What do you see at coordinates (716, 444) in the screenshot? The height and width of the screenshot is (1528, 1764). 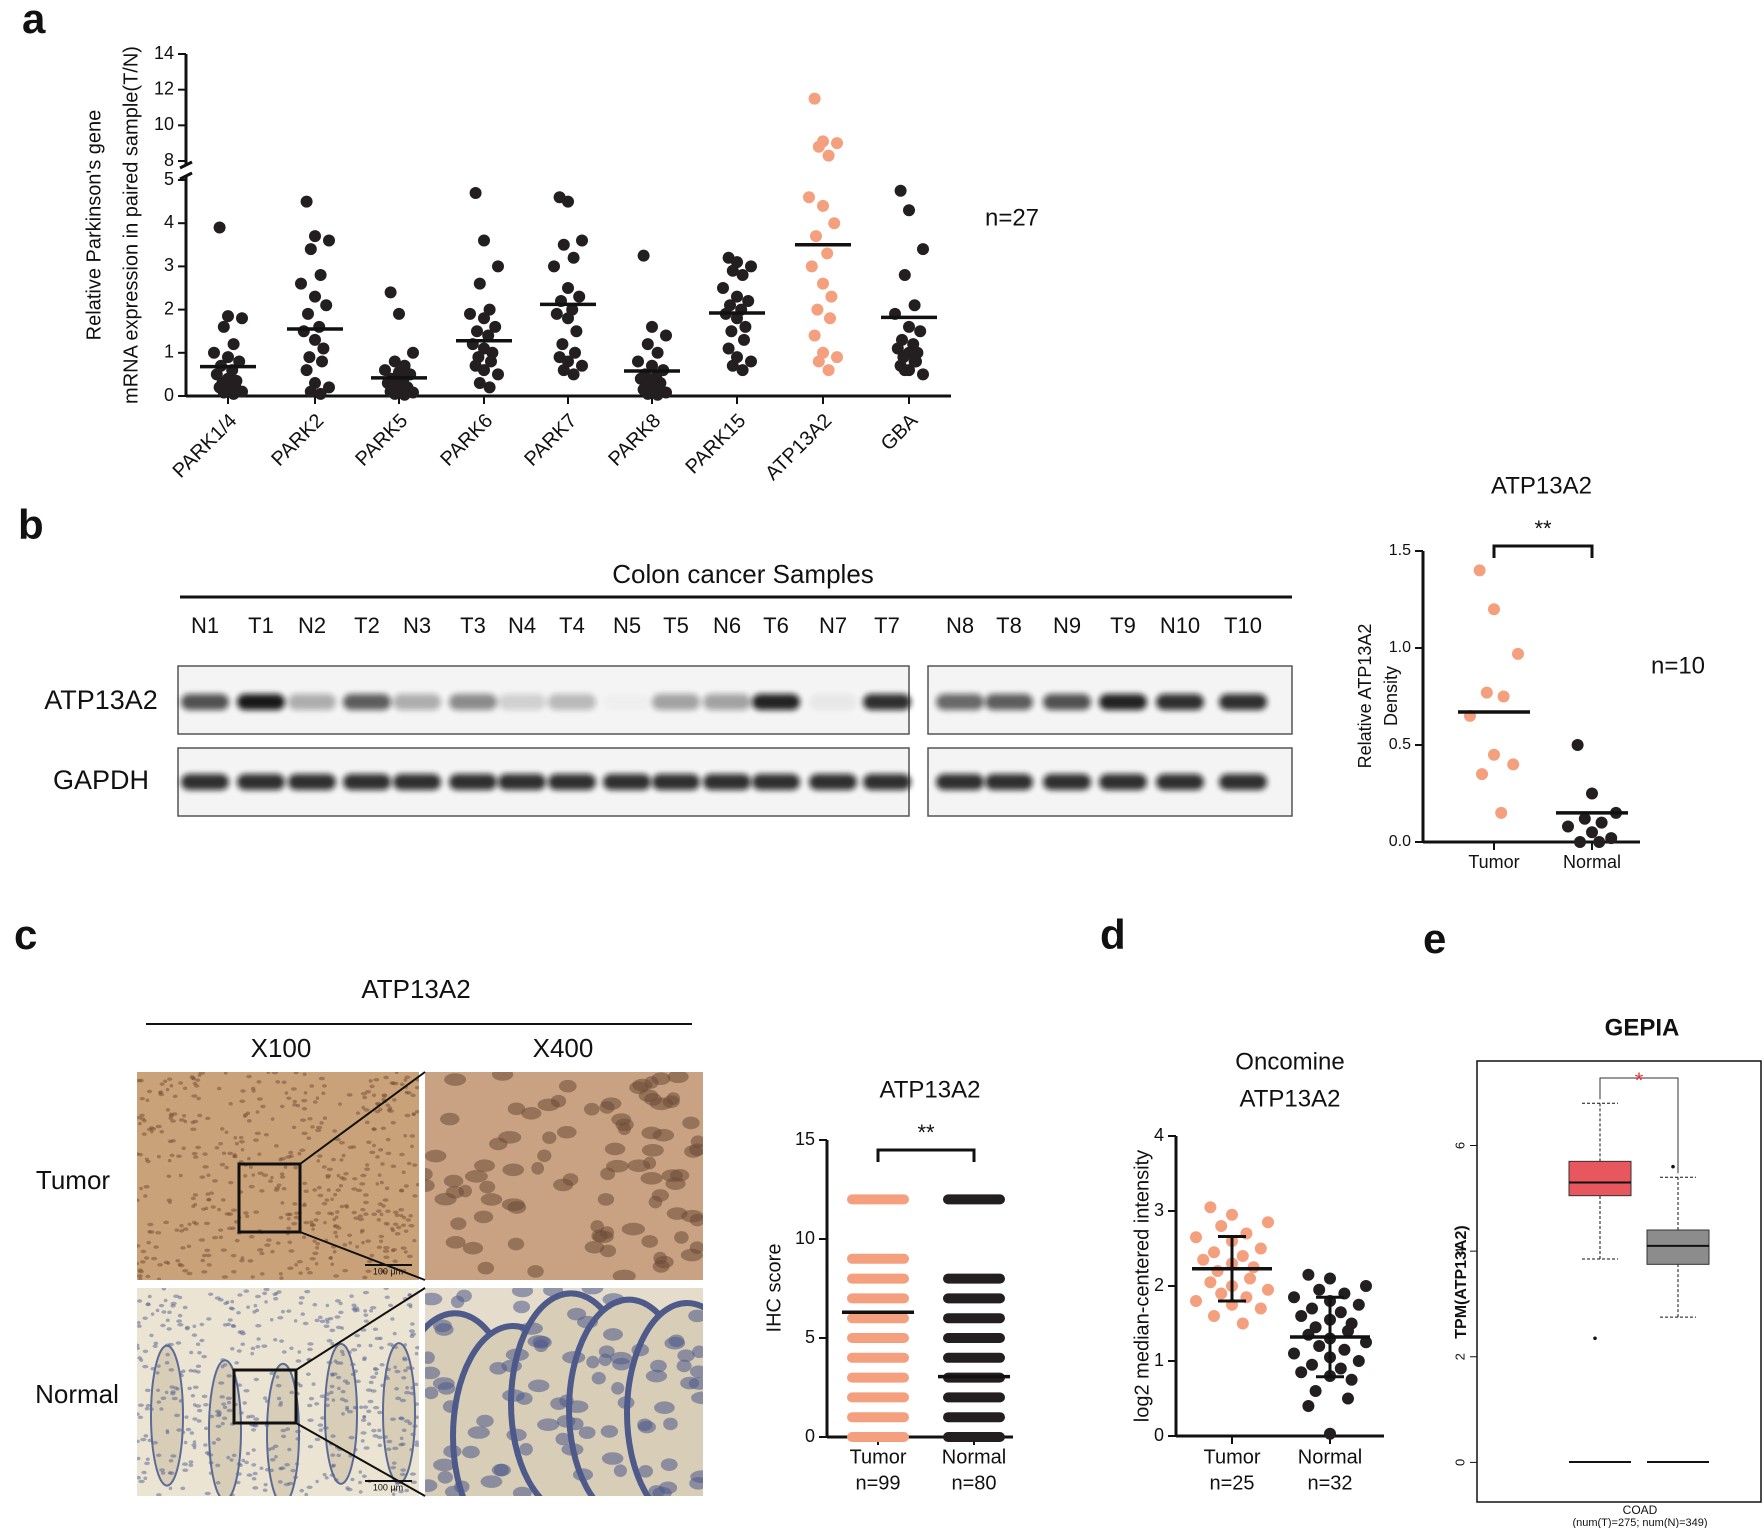 I see `x-tick-label: PARK15` at bounding box center [716, 444].